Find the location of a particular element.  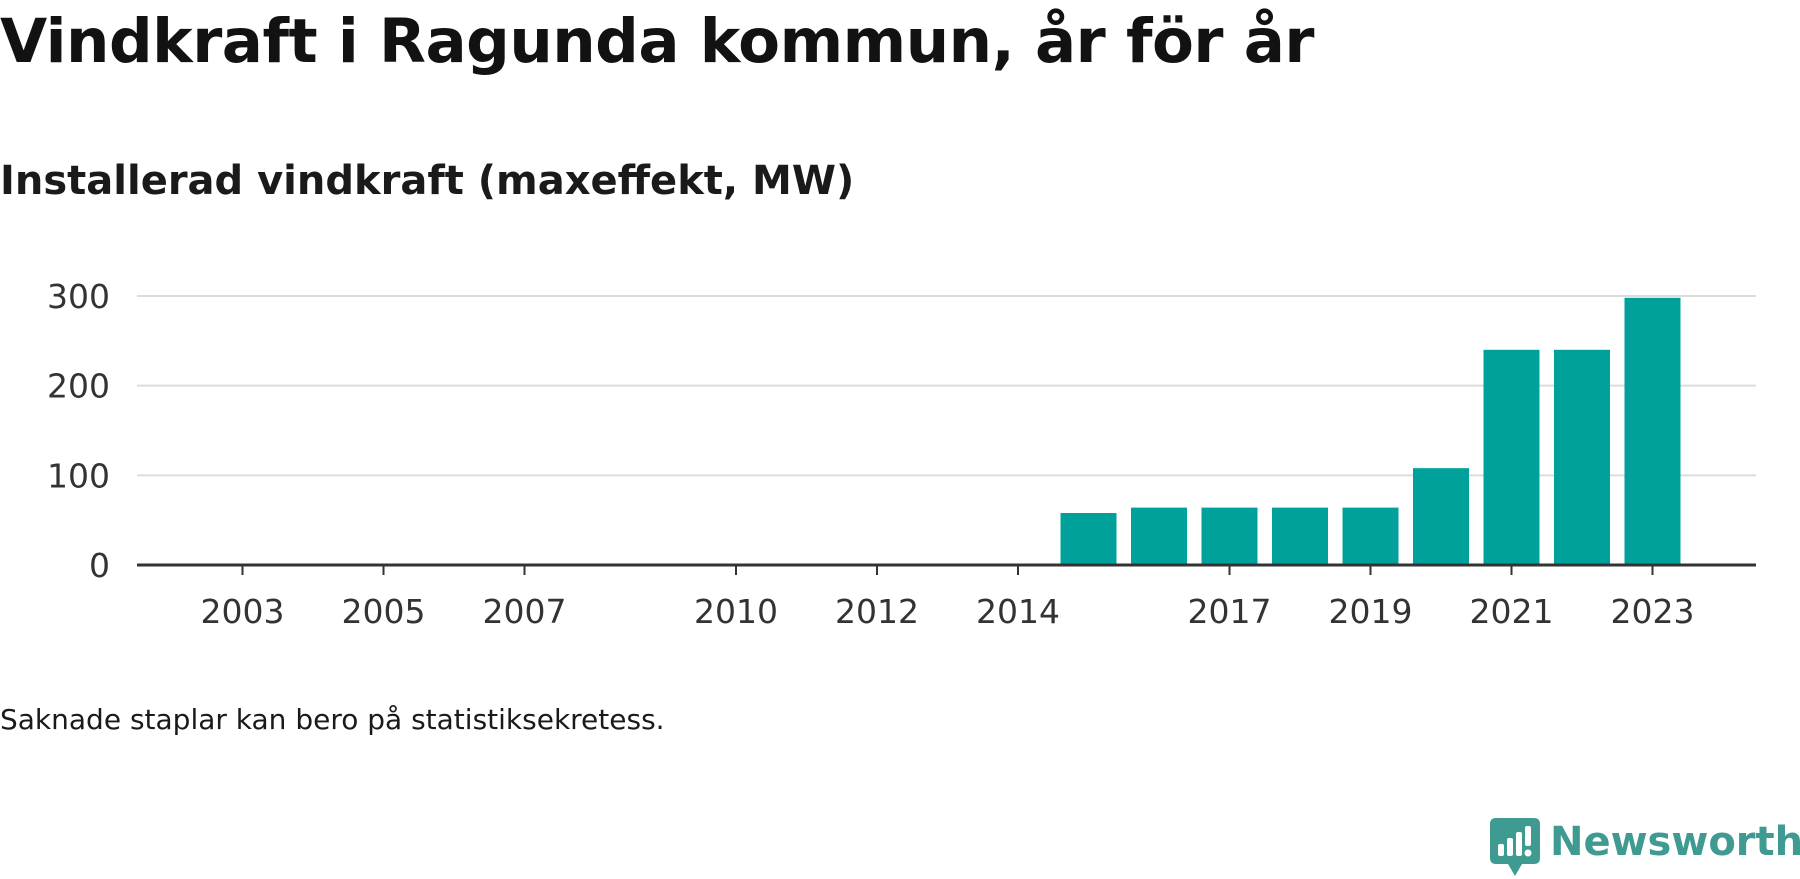

y-tick-label: 100 is located at coordinates (78, 475).